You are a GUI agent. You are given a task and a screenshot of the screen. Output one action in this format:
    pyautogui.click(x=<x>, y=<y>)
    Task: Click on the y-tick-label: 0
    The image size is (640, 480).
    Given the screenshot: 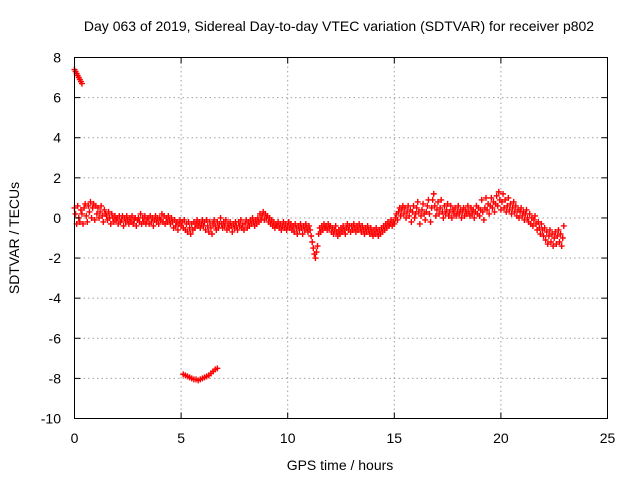 What is the action you would take?
    pyautogui.click(x=57, y=218)
    